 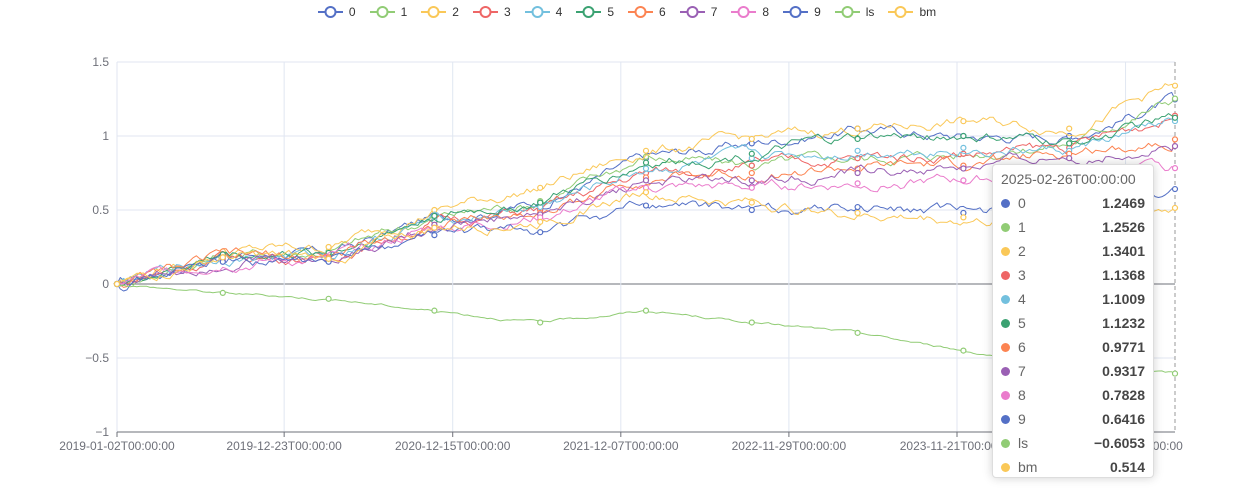 I want to click on tooltip-series-name: 1, so click(x=1022, y=227).